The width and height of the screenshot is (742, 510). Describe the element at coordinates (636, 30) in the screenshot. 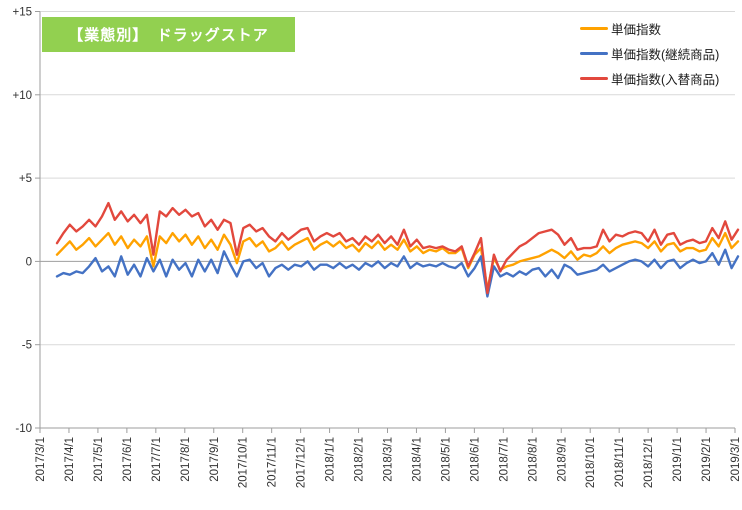

I see `legend-label: 単価指数` at that location.